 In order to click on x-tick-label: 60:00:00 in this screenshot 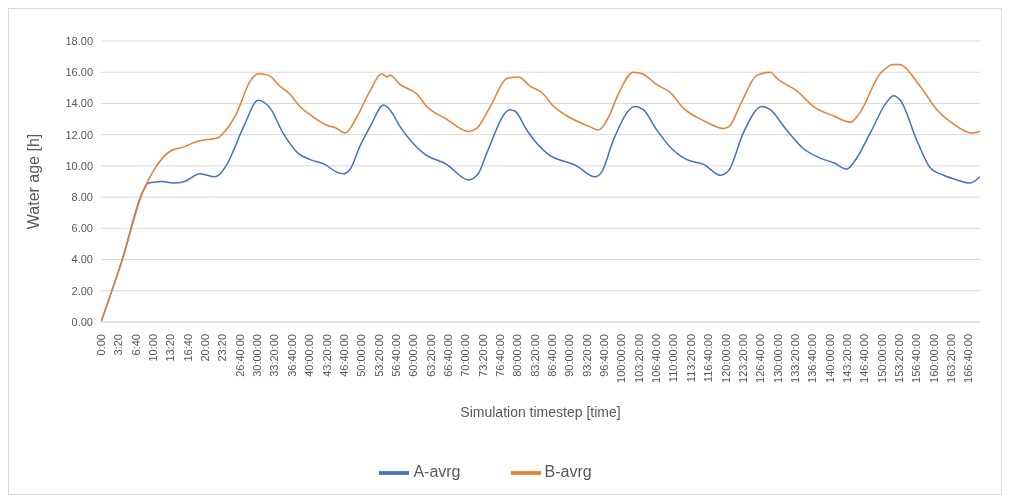, I will do `click(413, 355)`.